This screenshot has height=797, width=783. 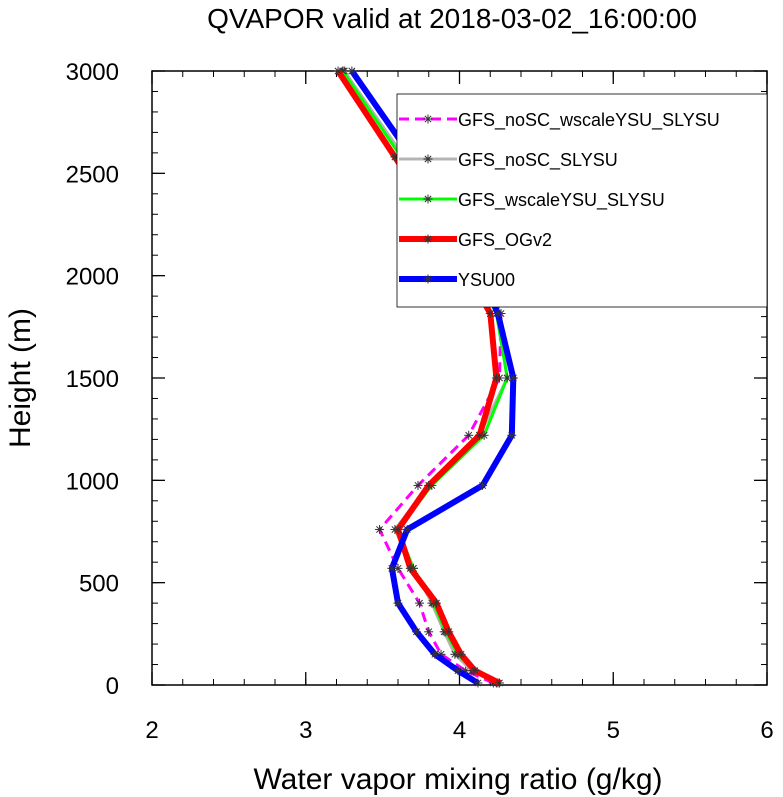 What do you see at coordinates (589, 120) in the screenshot?
I see `legend-label: GFS_noSC_wscaleYSU_SLYSU` at bounding box center [589, 120].